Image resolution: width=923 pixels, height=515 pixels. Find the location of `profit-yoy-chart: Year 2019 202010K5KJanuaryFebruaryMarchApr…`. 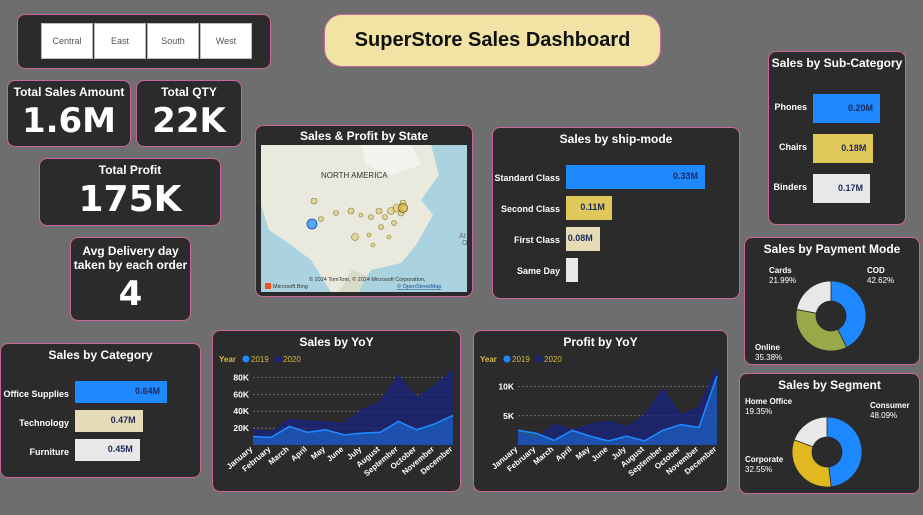

profit-yoy-chart: Year 2019 202010K5KJanuaryFebruaryMarchApr… is located at coordinates (600, 420).